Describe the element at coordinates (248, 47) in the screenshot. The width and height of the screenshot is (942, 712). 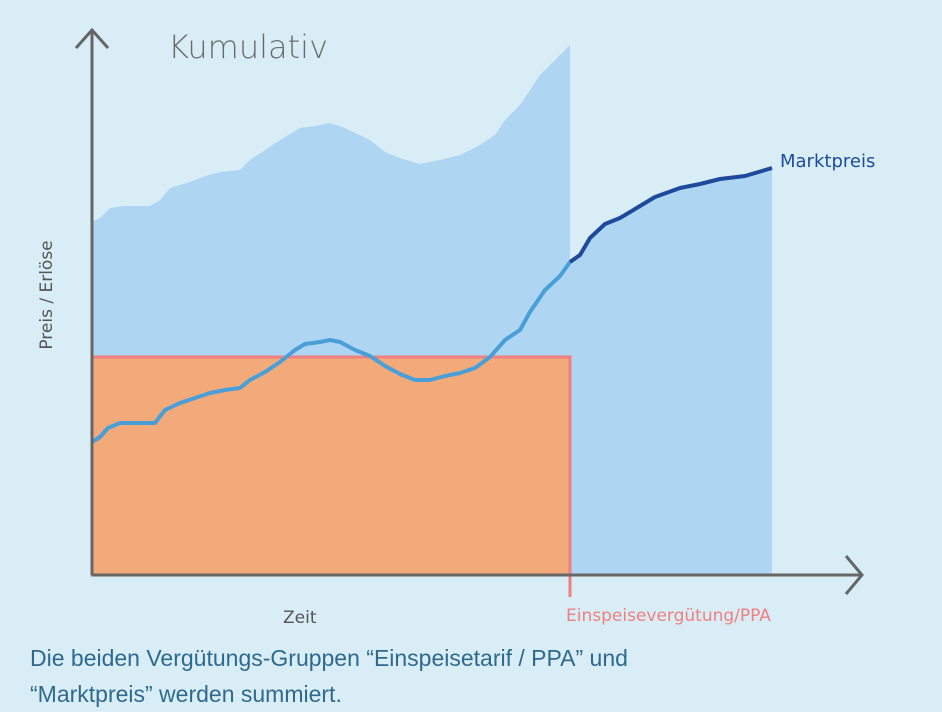
I see `diagram-title: Kumulativ` at that location.